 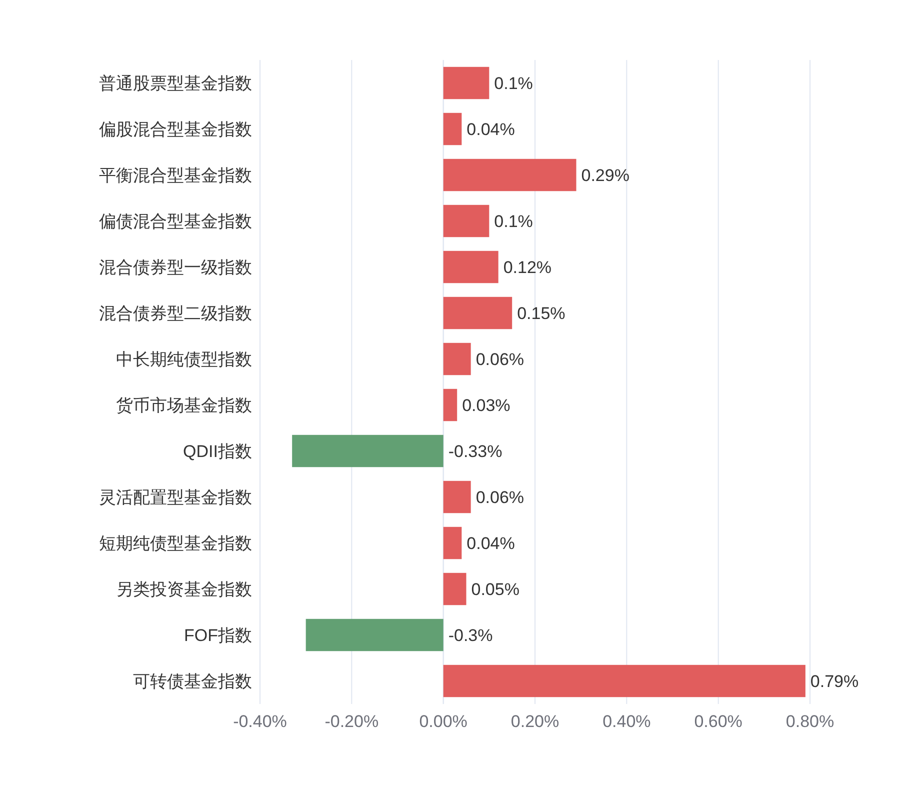 I want to click on y-tick-label: 混合债券型一级指数, so click(x=175, y=267).